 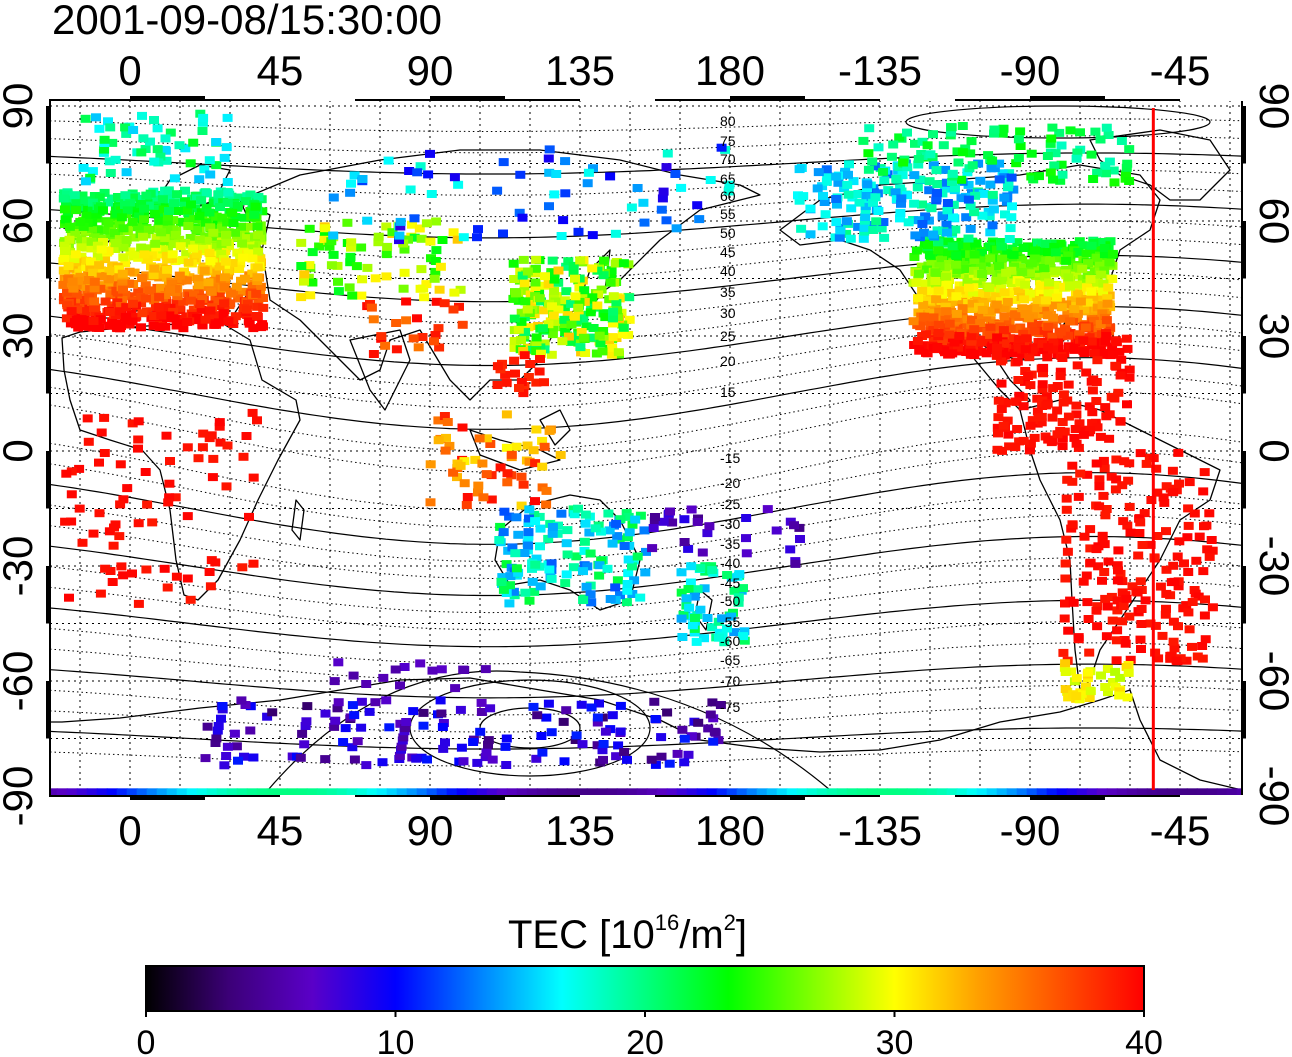 I want to click on top-lon-tick-label: -135, so click(x=880, y=70).